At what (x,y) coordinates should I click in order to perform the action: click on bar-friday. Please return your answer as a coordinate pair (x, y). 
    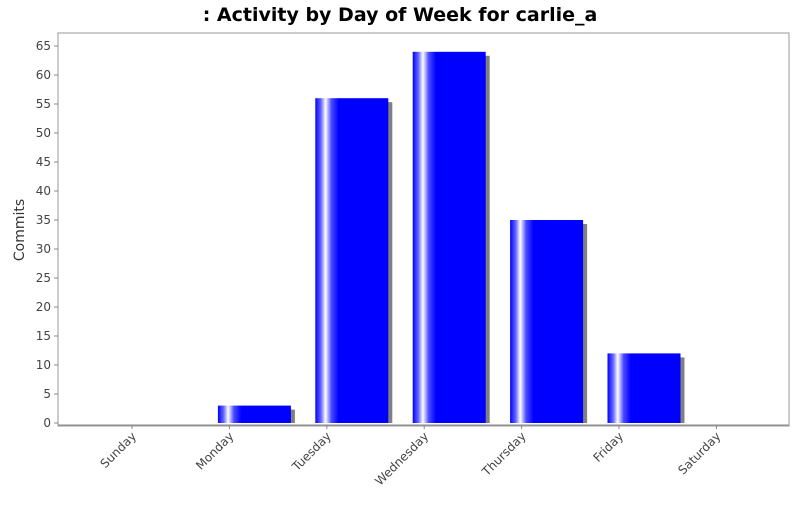
    Looking at the image, I should click on (644, 388).